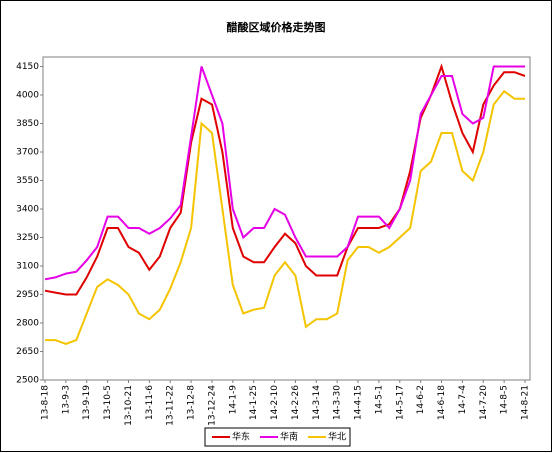 This screenshot has width=553, height=453. What do you see at coordinates (129, 405) in the screenshot?
I see `x-tick-label: 13-10-21` at bounding box center [129, 405].